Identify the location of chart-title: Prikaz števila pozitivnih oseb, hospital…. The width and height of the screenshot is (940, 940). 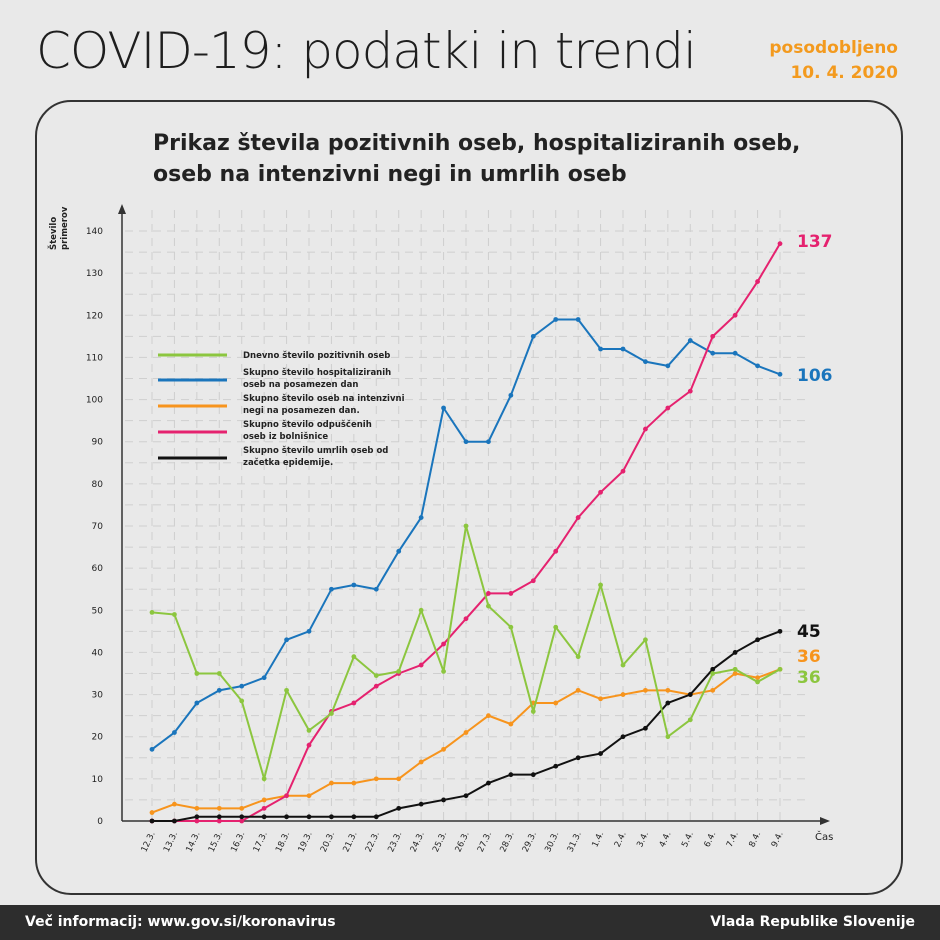
(477, 159).